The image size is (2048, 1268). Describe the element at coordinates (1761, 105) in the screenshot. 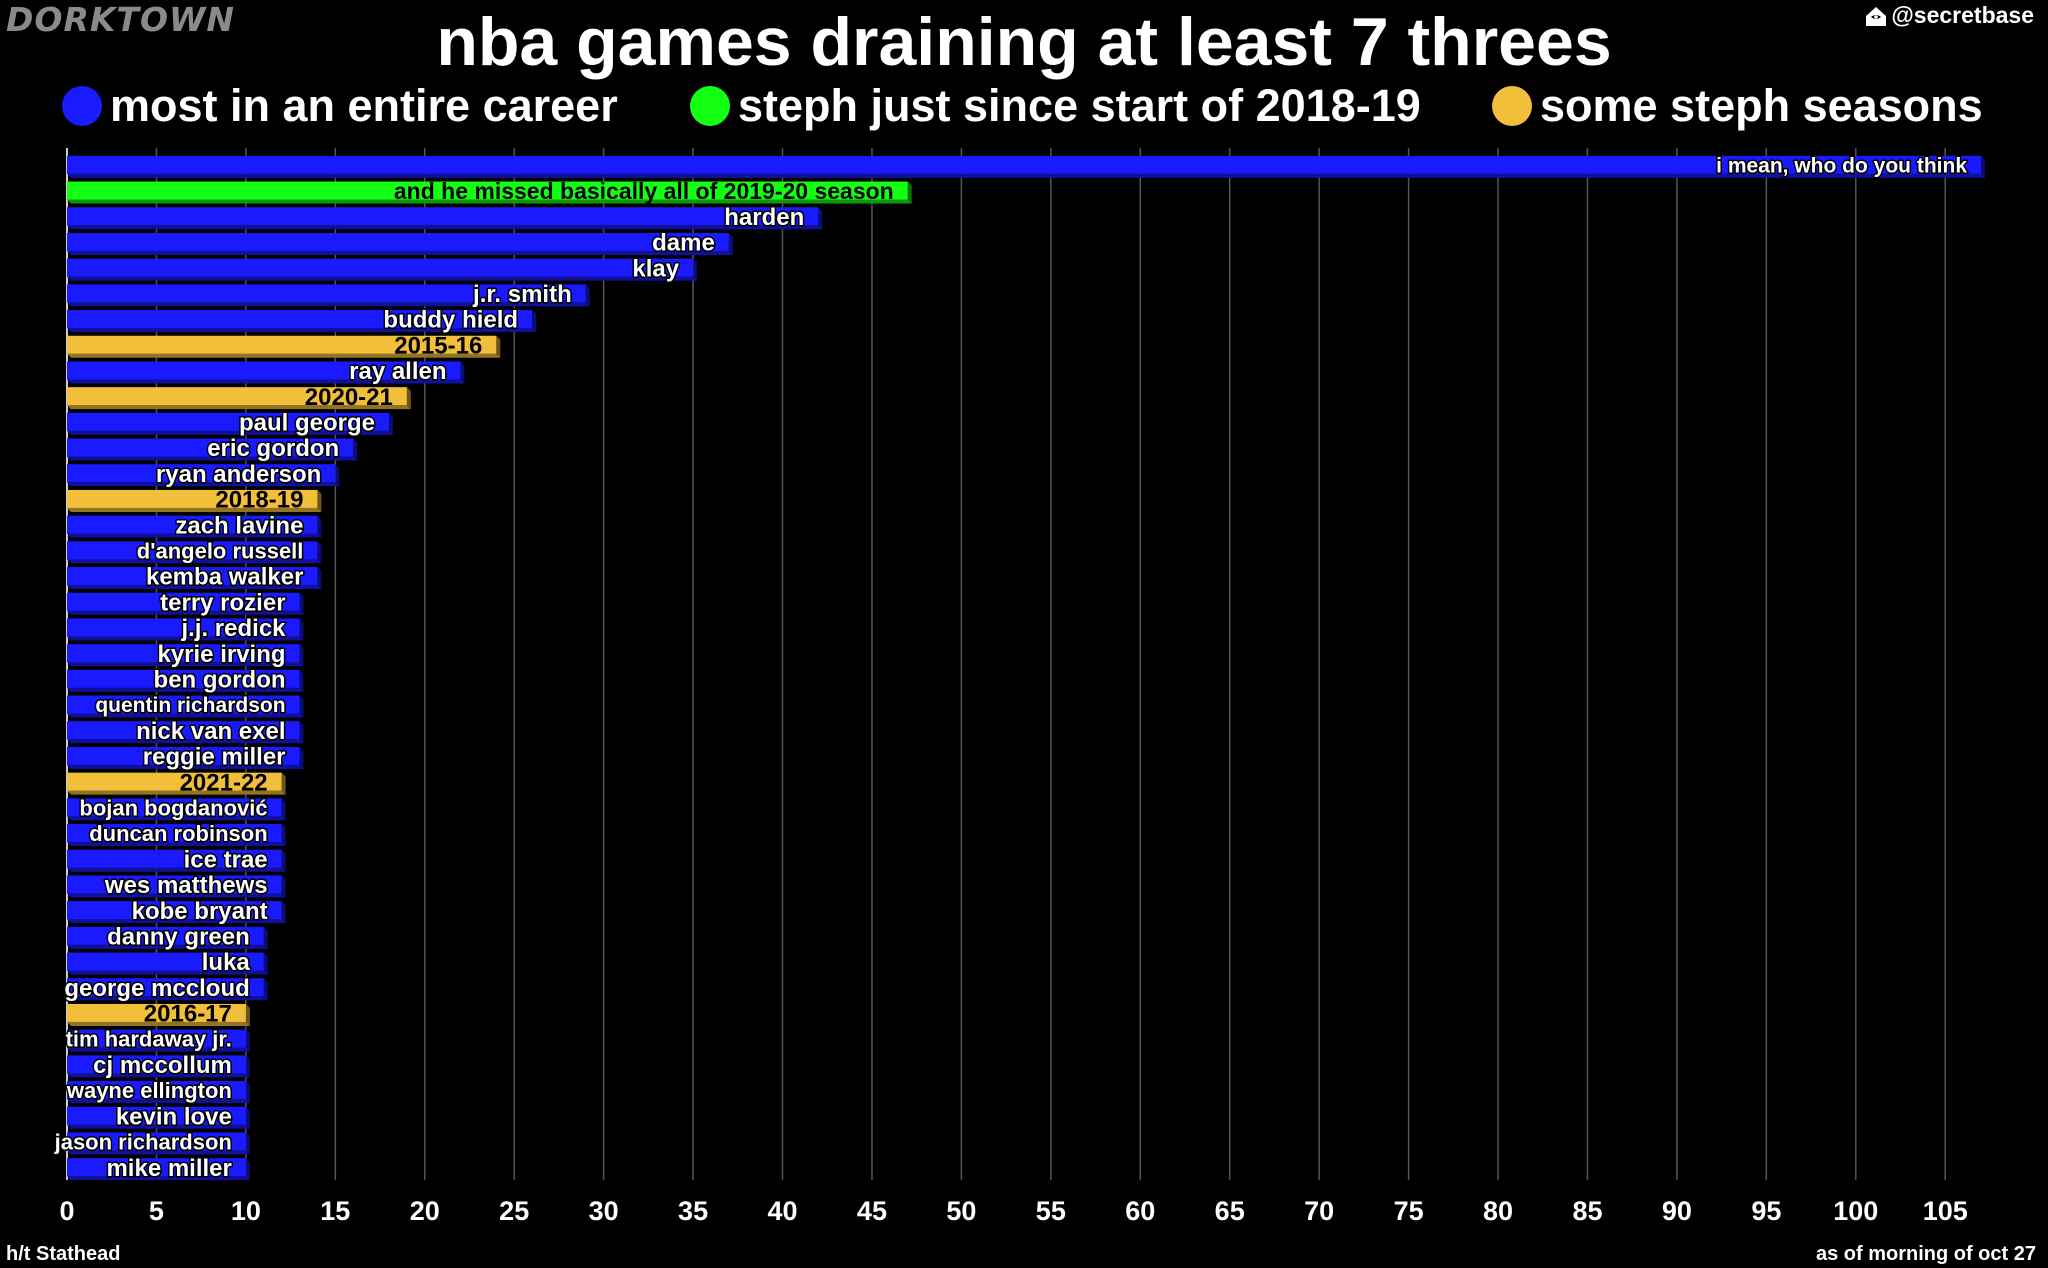

I see `legend-label-steph-season: some steph seasons` at that location.